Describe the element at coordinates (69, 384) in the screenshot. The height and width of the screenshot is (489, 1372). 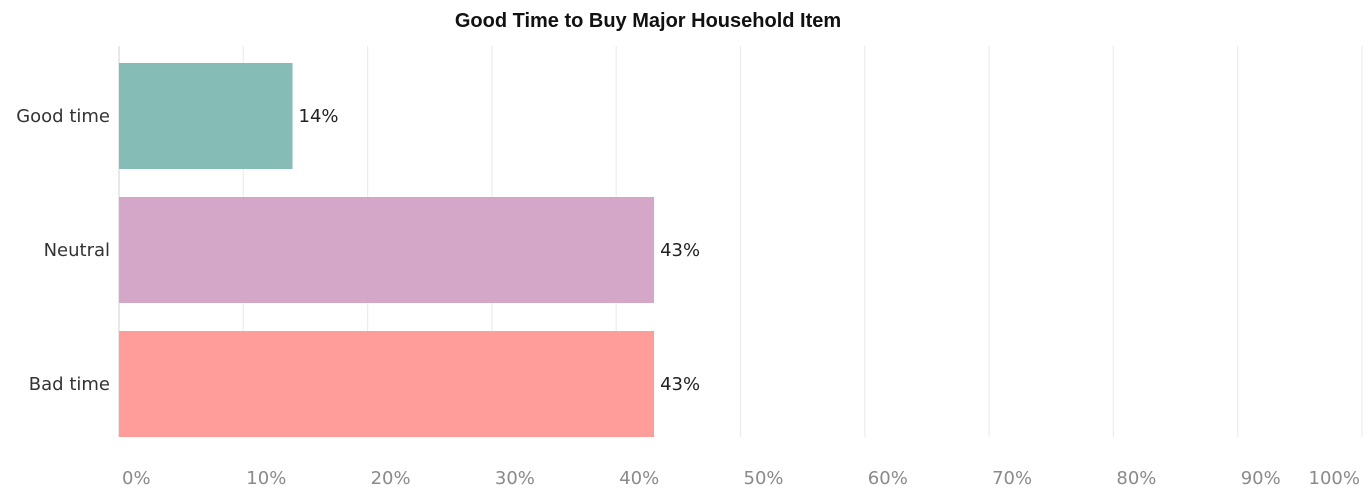
I see `category-label: Bad time` at that location.